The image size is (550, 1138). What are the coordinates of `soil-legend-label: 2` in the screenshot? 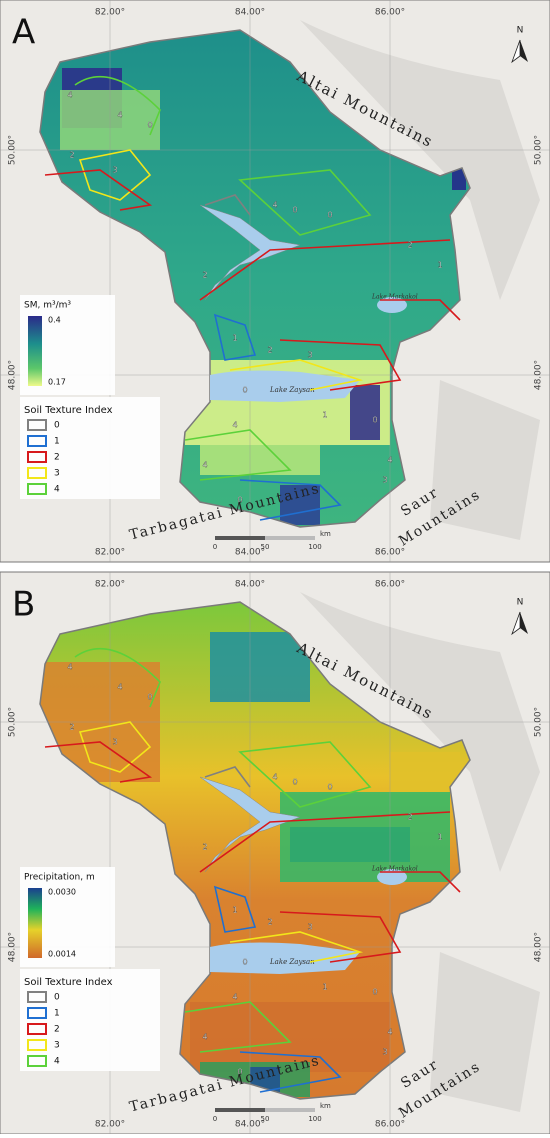 It's located at (57, 458).